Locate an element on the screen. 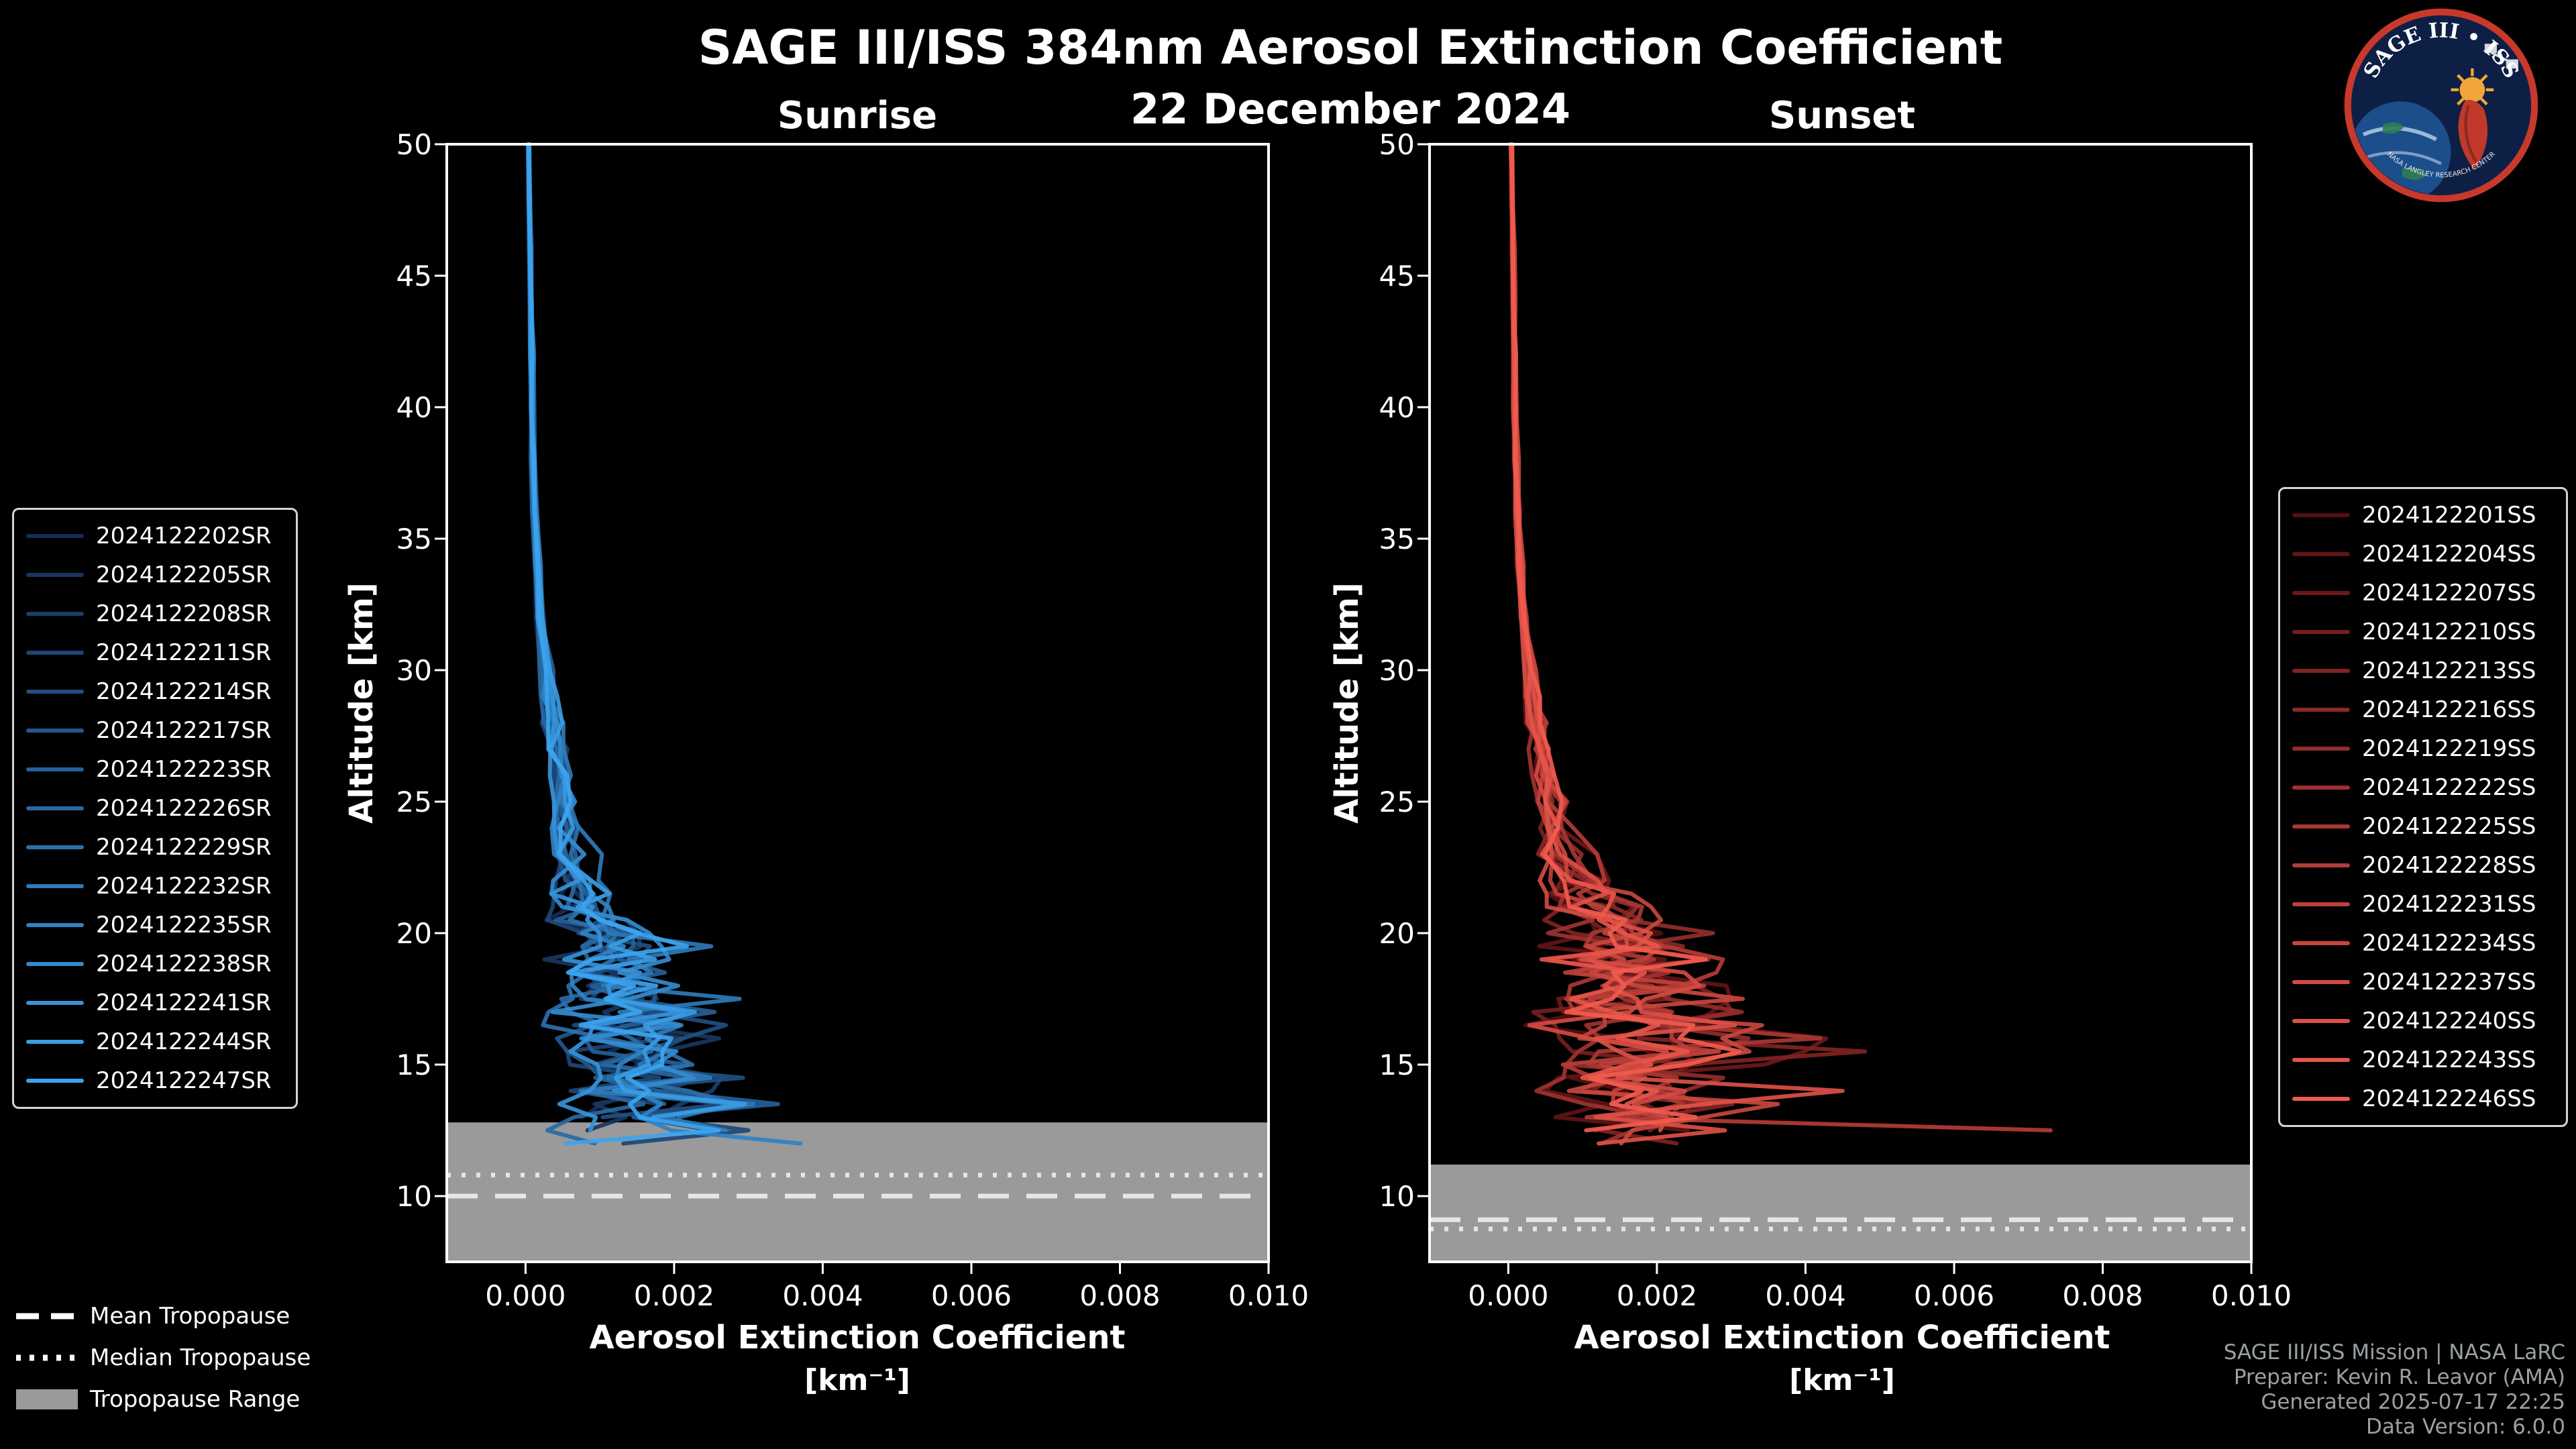 The image size is (2576, 1449). legend-item: 2024122208SR is located at coordinates (155, 613).